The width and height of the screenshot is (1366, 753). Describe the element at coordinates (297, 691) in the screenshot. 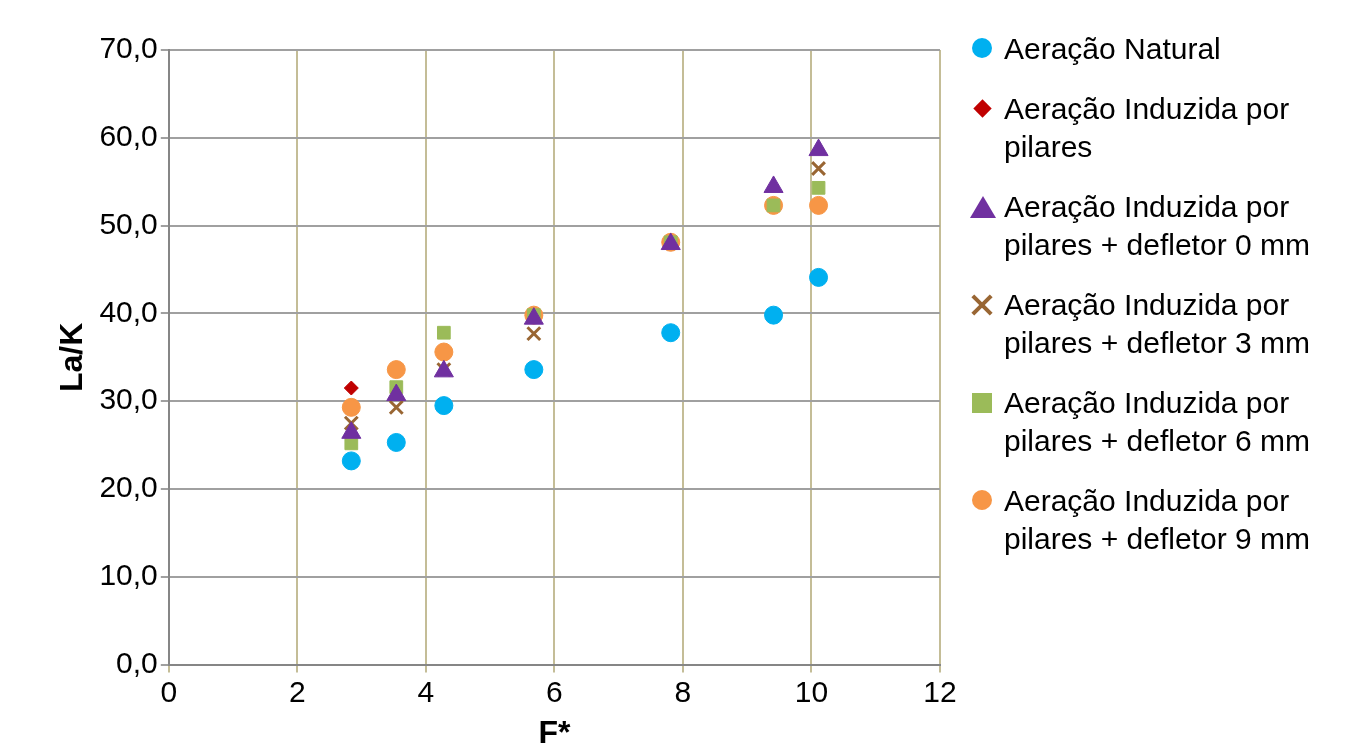

I see `x-tick-label: 2` at that location.